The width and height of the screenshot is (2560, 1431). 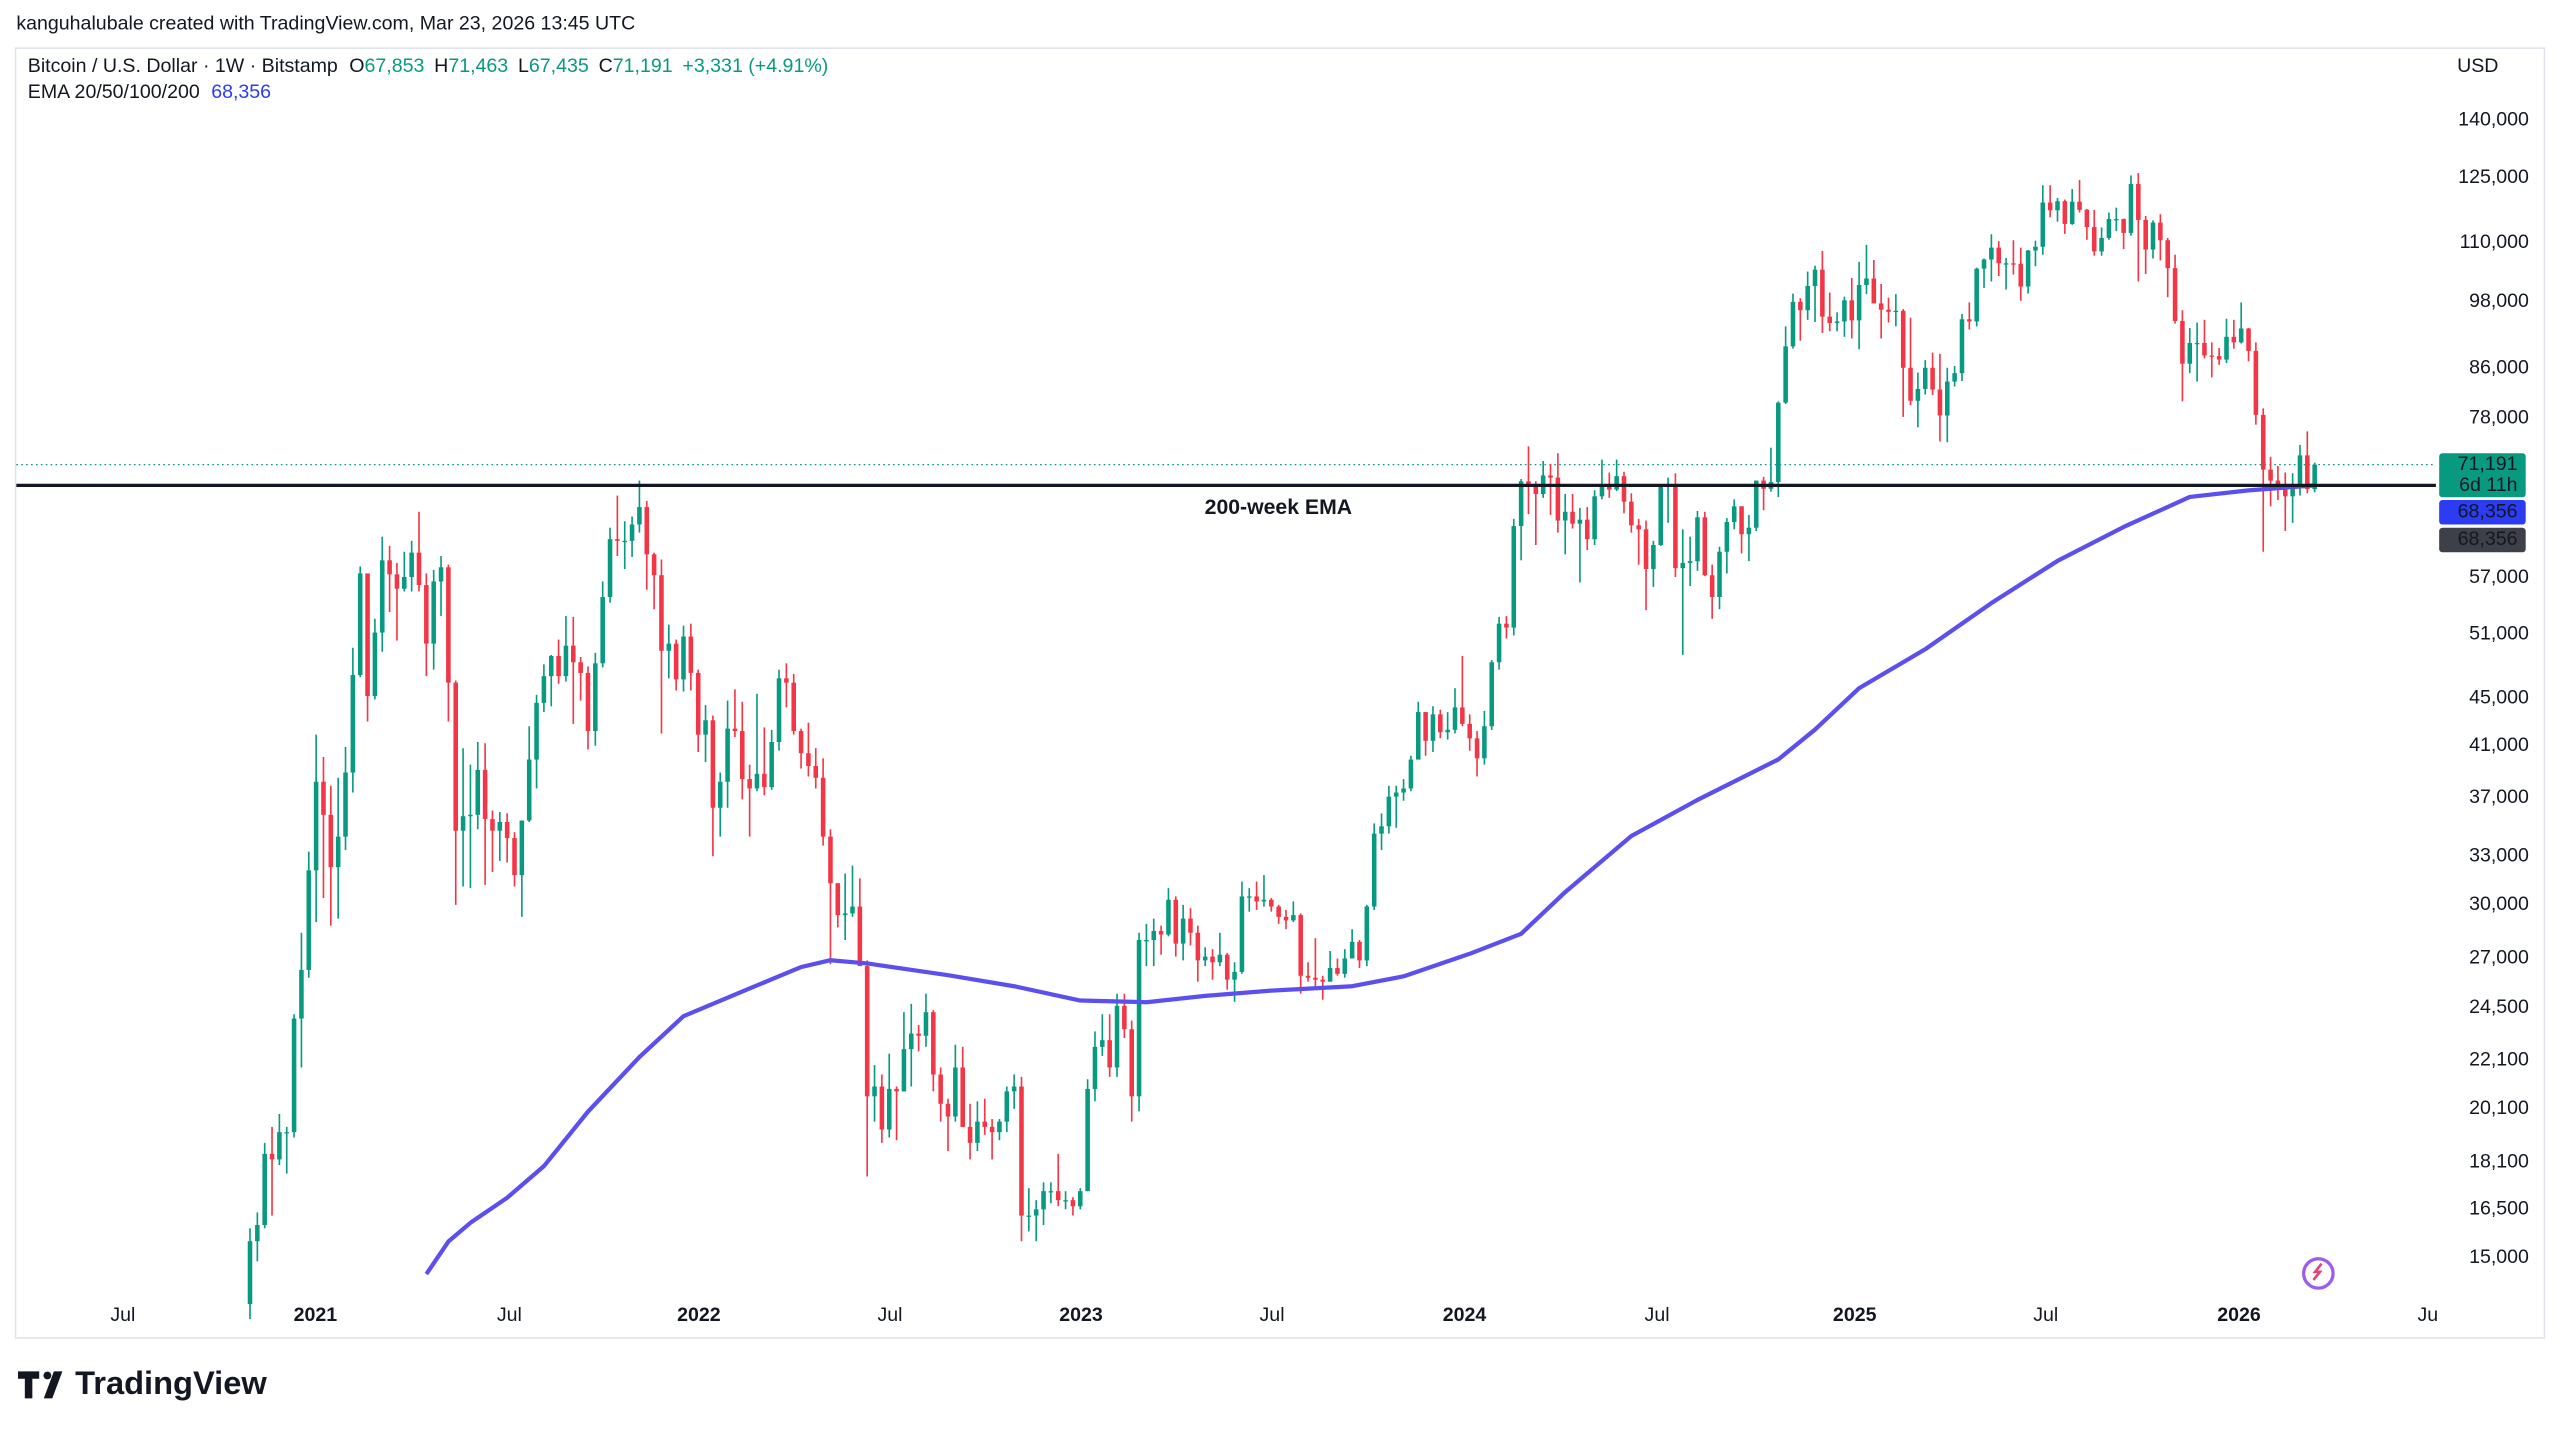 I want to click on assistant-bolt, so click(x=2317, y=1271).